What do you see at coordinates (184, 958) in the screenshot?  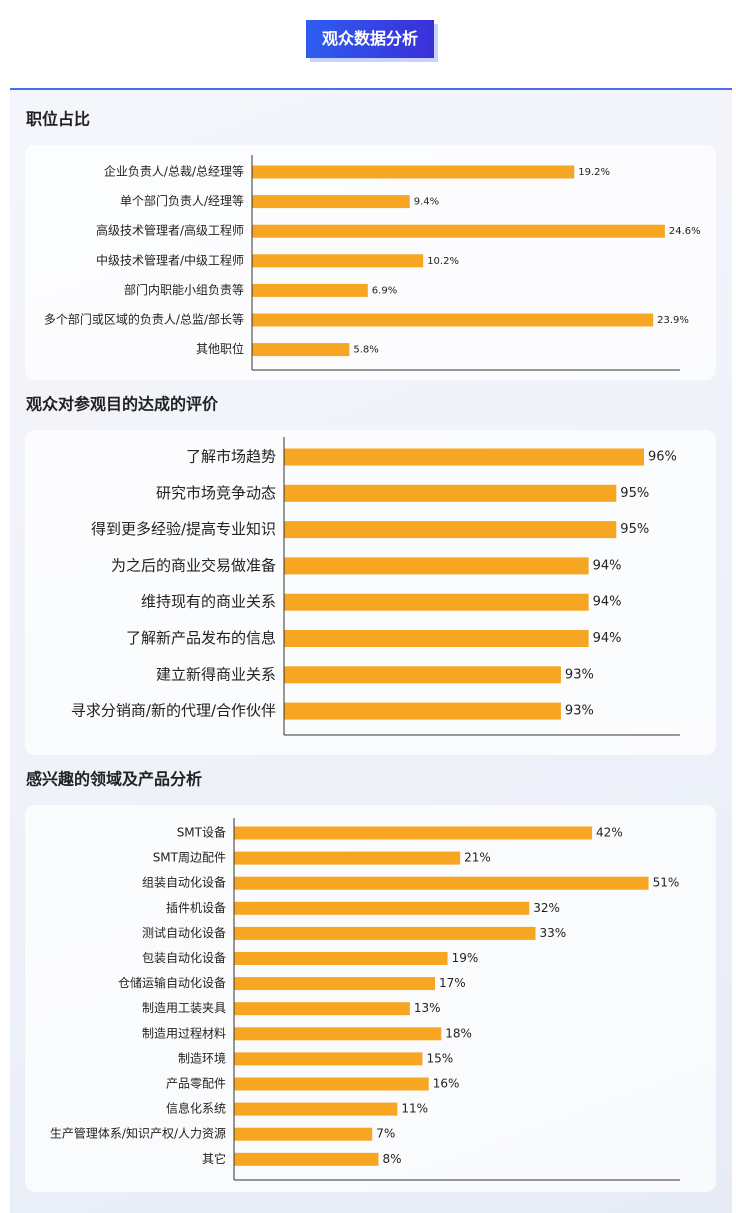 I see `category-label: 包装自动化设备` at bounding box center [184, 958].